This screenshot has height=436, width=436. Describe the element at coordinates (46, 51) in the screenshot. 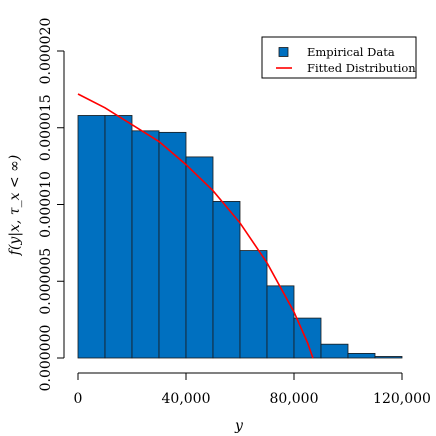

I see `y-tick-label: 0.000020` at that location.